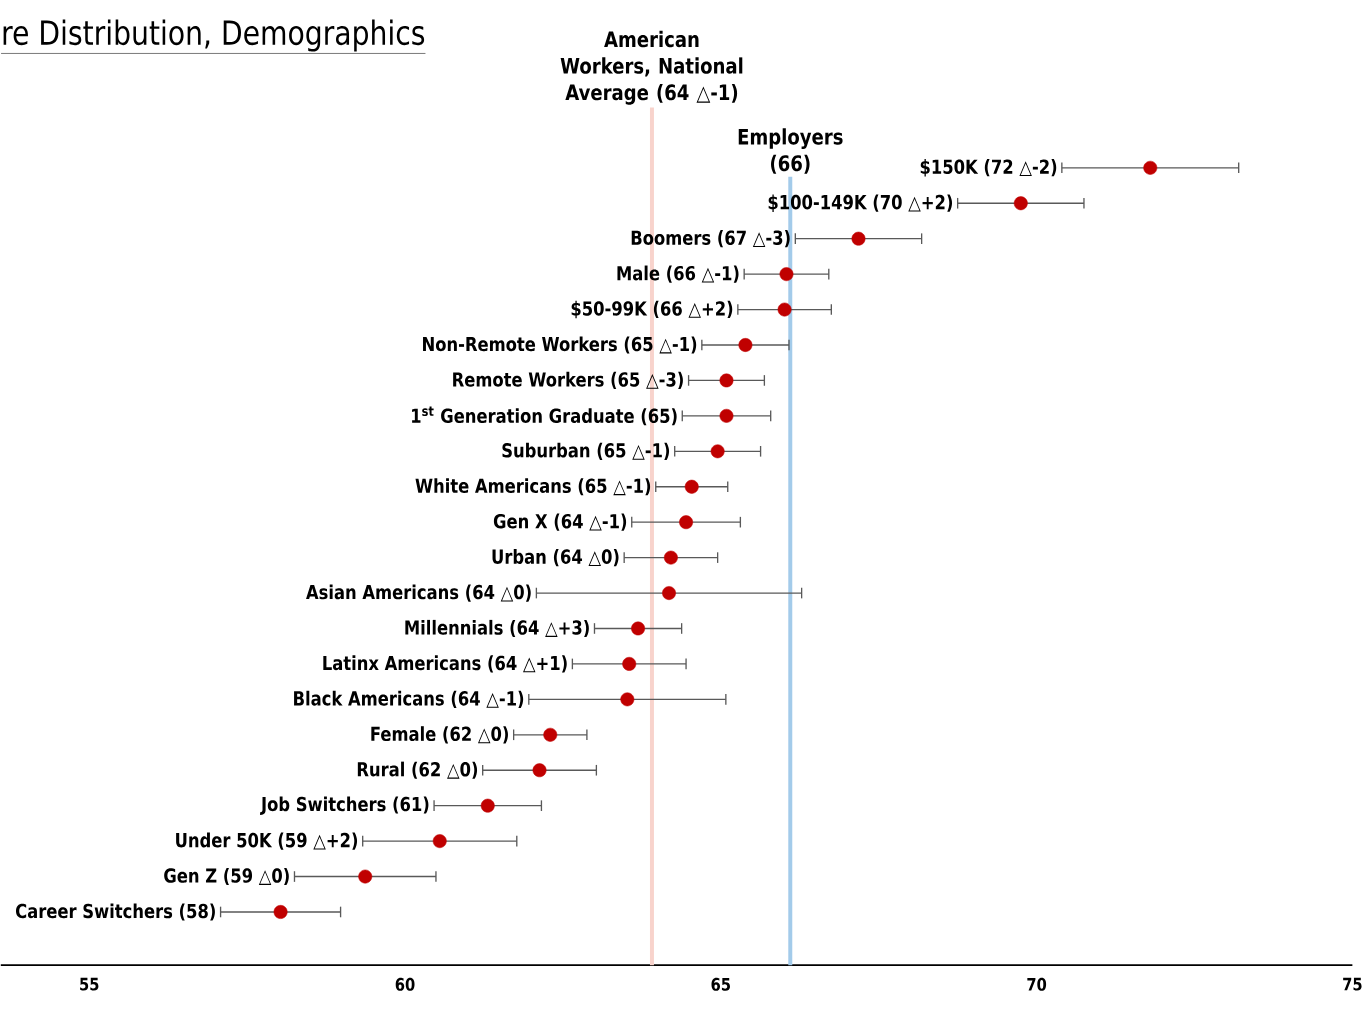 Image resolution: width=1367 pixels, height=1010 pixels. I want to click on y-tick-label: 1$^{st}$ Generation Graduate (65), so click(544, 416).